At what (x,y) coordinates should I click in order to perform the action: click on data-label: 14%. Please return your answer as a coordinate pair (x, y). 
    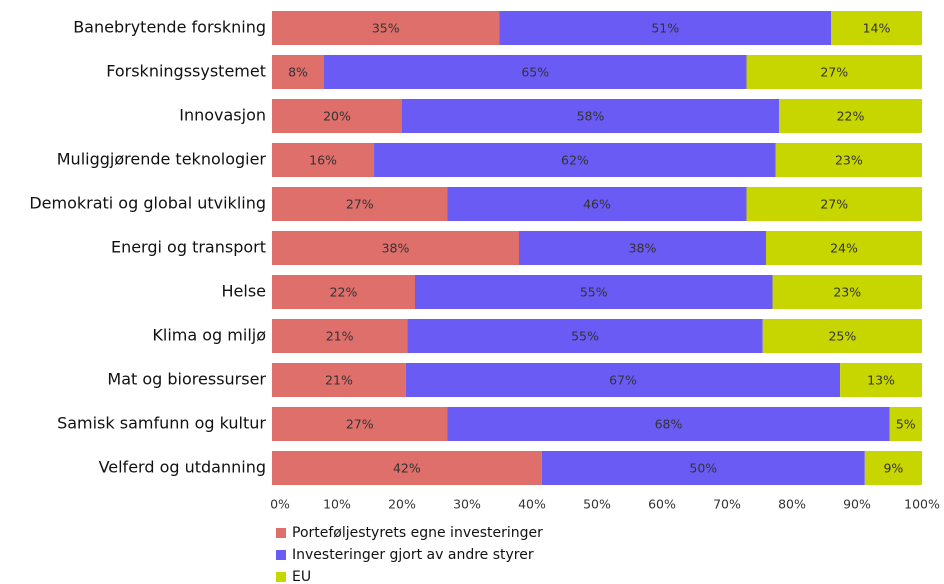
    Looking at the image, I should click on (877, 28).